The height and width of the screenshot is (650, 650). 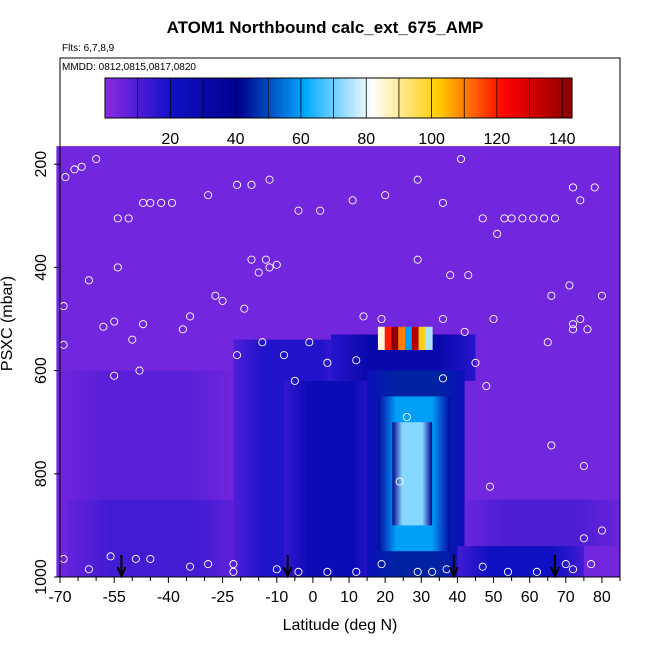 What do you see at coordinates (340, 625) in the screenshot?
I see `x-axis-label: Latitude (deg N)` at bounding box center [340, 625].